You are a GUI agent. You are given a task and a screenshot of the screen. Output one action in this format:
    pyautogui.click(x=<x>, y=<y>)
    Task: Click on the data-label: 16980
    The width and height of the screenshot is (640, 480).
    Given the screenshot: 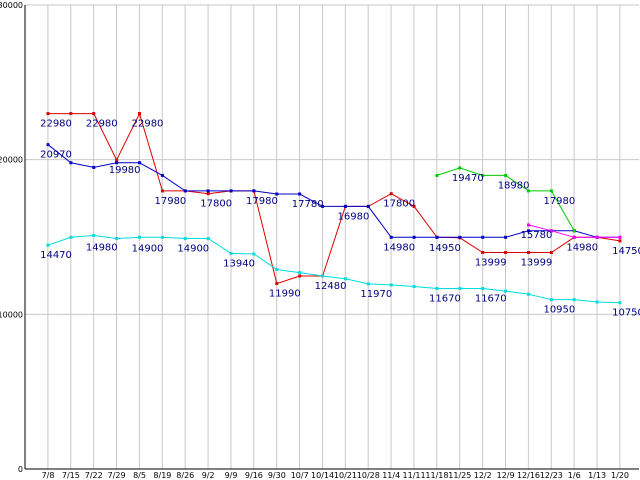 What is the action you would take?
    pyautogui.click(x=354, y=216)
    